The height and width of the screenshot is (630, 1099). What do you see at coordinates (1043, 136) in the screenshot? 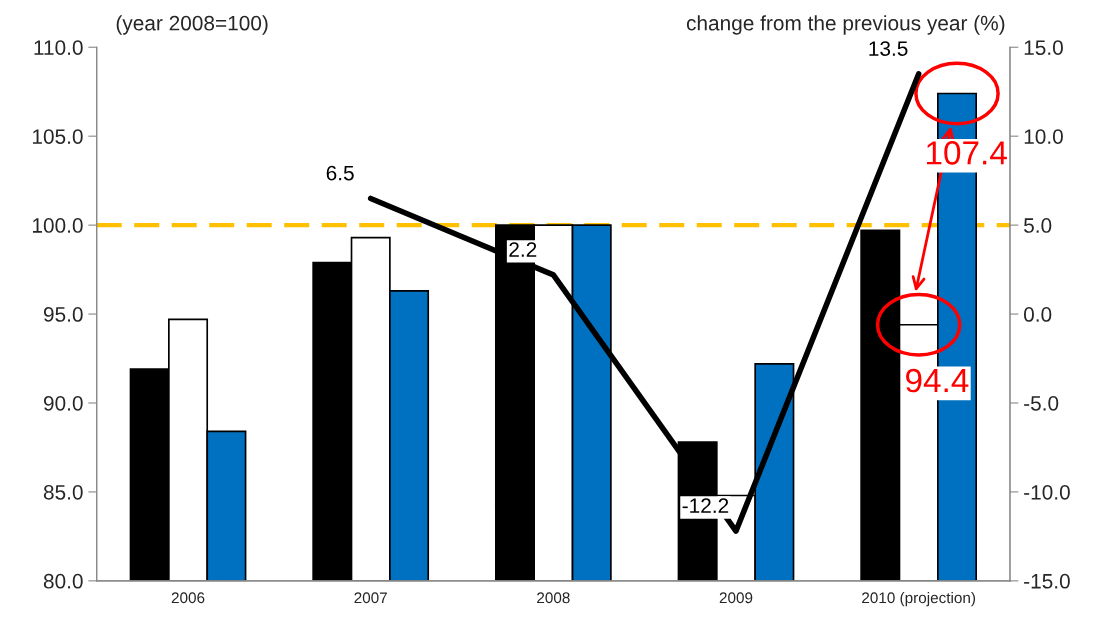
I see `y2-tick-label: 10.0` at bounding box center [1043, 136].